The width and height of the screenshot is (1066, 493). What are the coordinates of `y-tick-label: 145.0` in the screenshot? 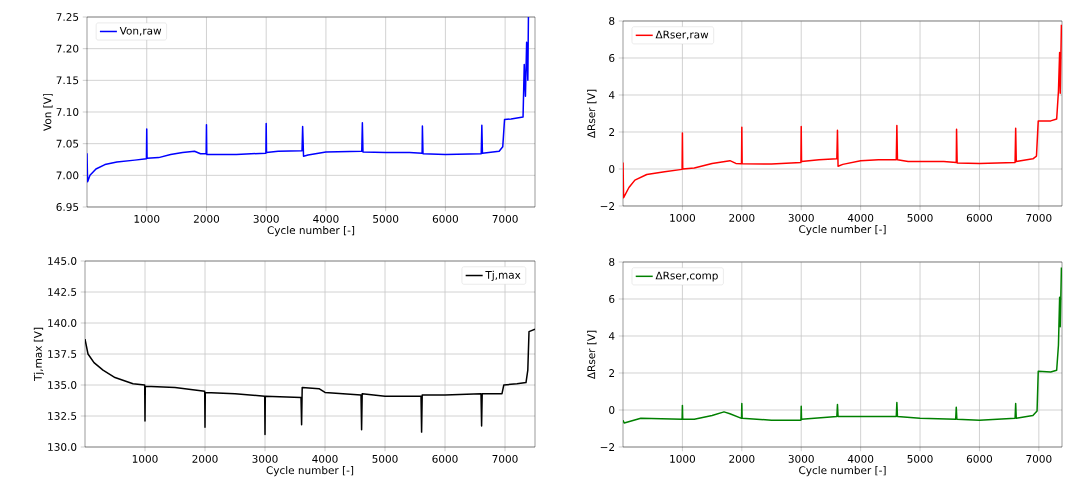 It's located at (62, 261).